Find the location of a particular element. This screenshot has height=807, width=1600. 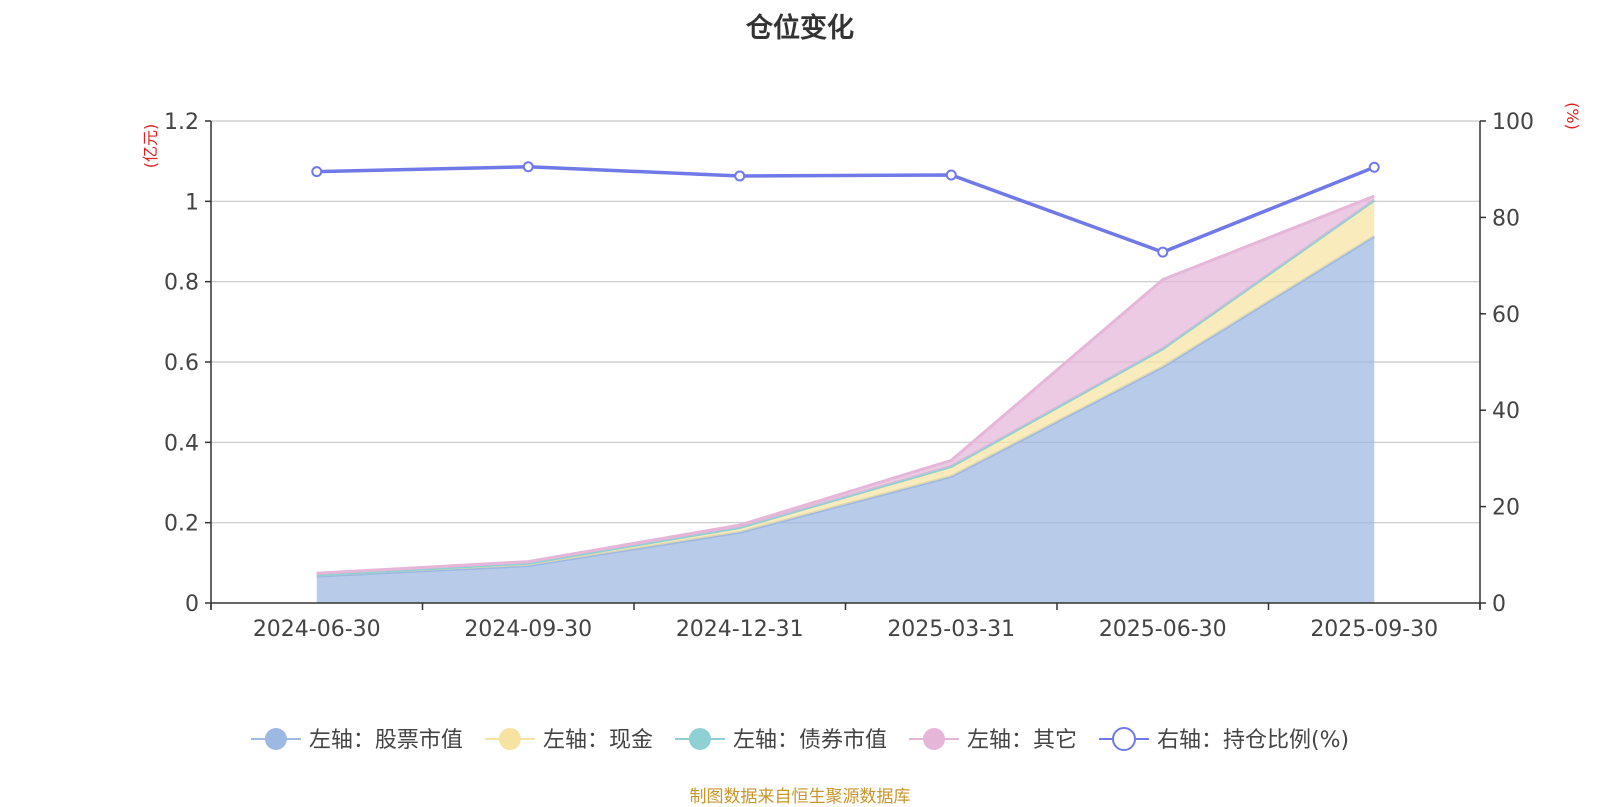

legend-label-3: 左轴：其它 is located at coordinates (1022, 740).